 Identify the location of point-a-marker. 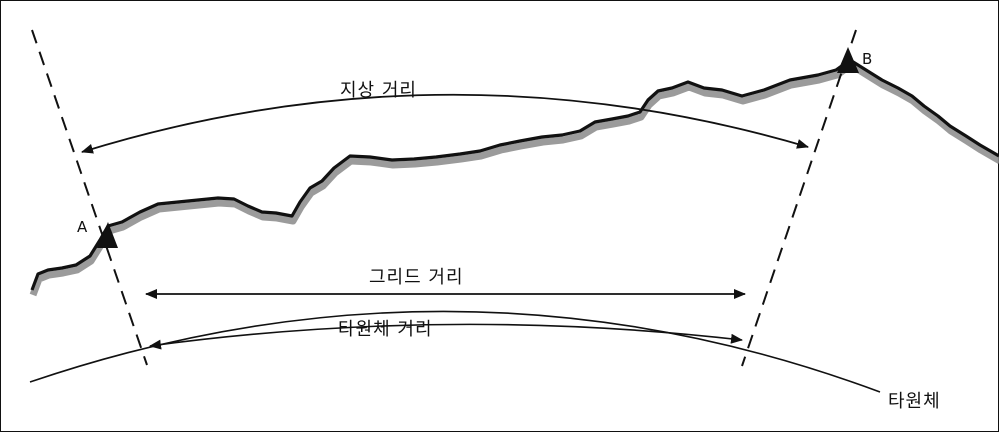
(107, 235).